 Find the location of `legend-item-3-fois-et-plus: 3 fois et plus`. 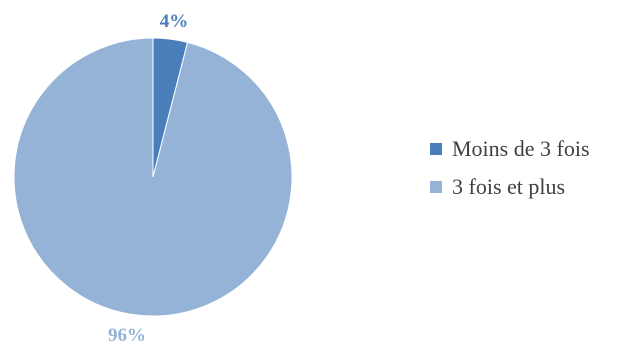

legend-item-3-fois-et-plus: 3 fois et plus is located at coordinates (510, 187).